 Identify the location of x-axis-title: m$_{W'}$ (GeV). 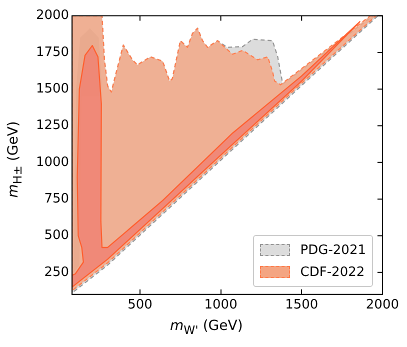
(206, 327).